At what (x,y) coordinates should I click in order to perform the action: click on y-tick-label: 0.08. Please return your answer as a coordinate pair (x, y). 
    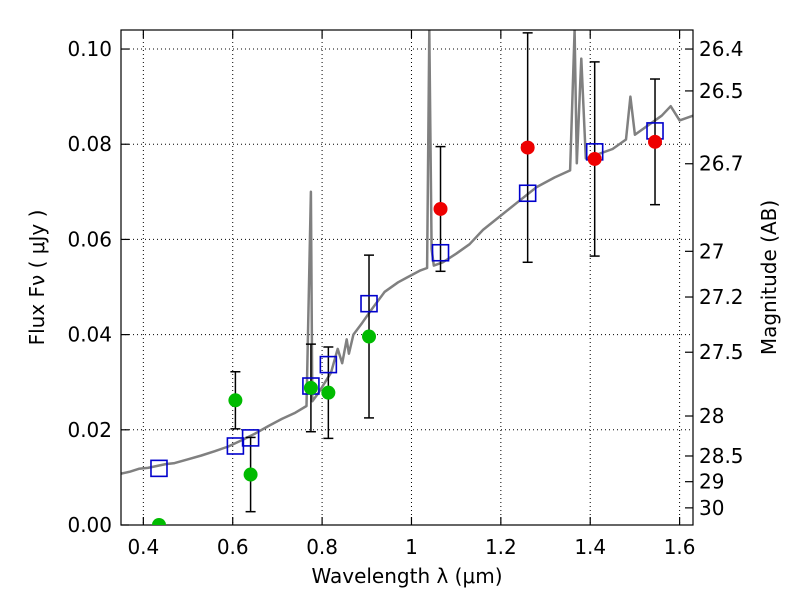
    Looking at the image, I should click on (89, 144).